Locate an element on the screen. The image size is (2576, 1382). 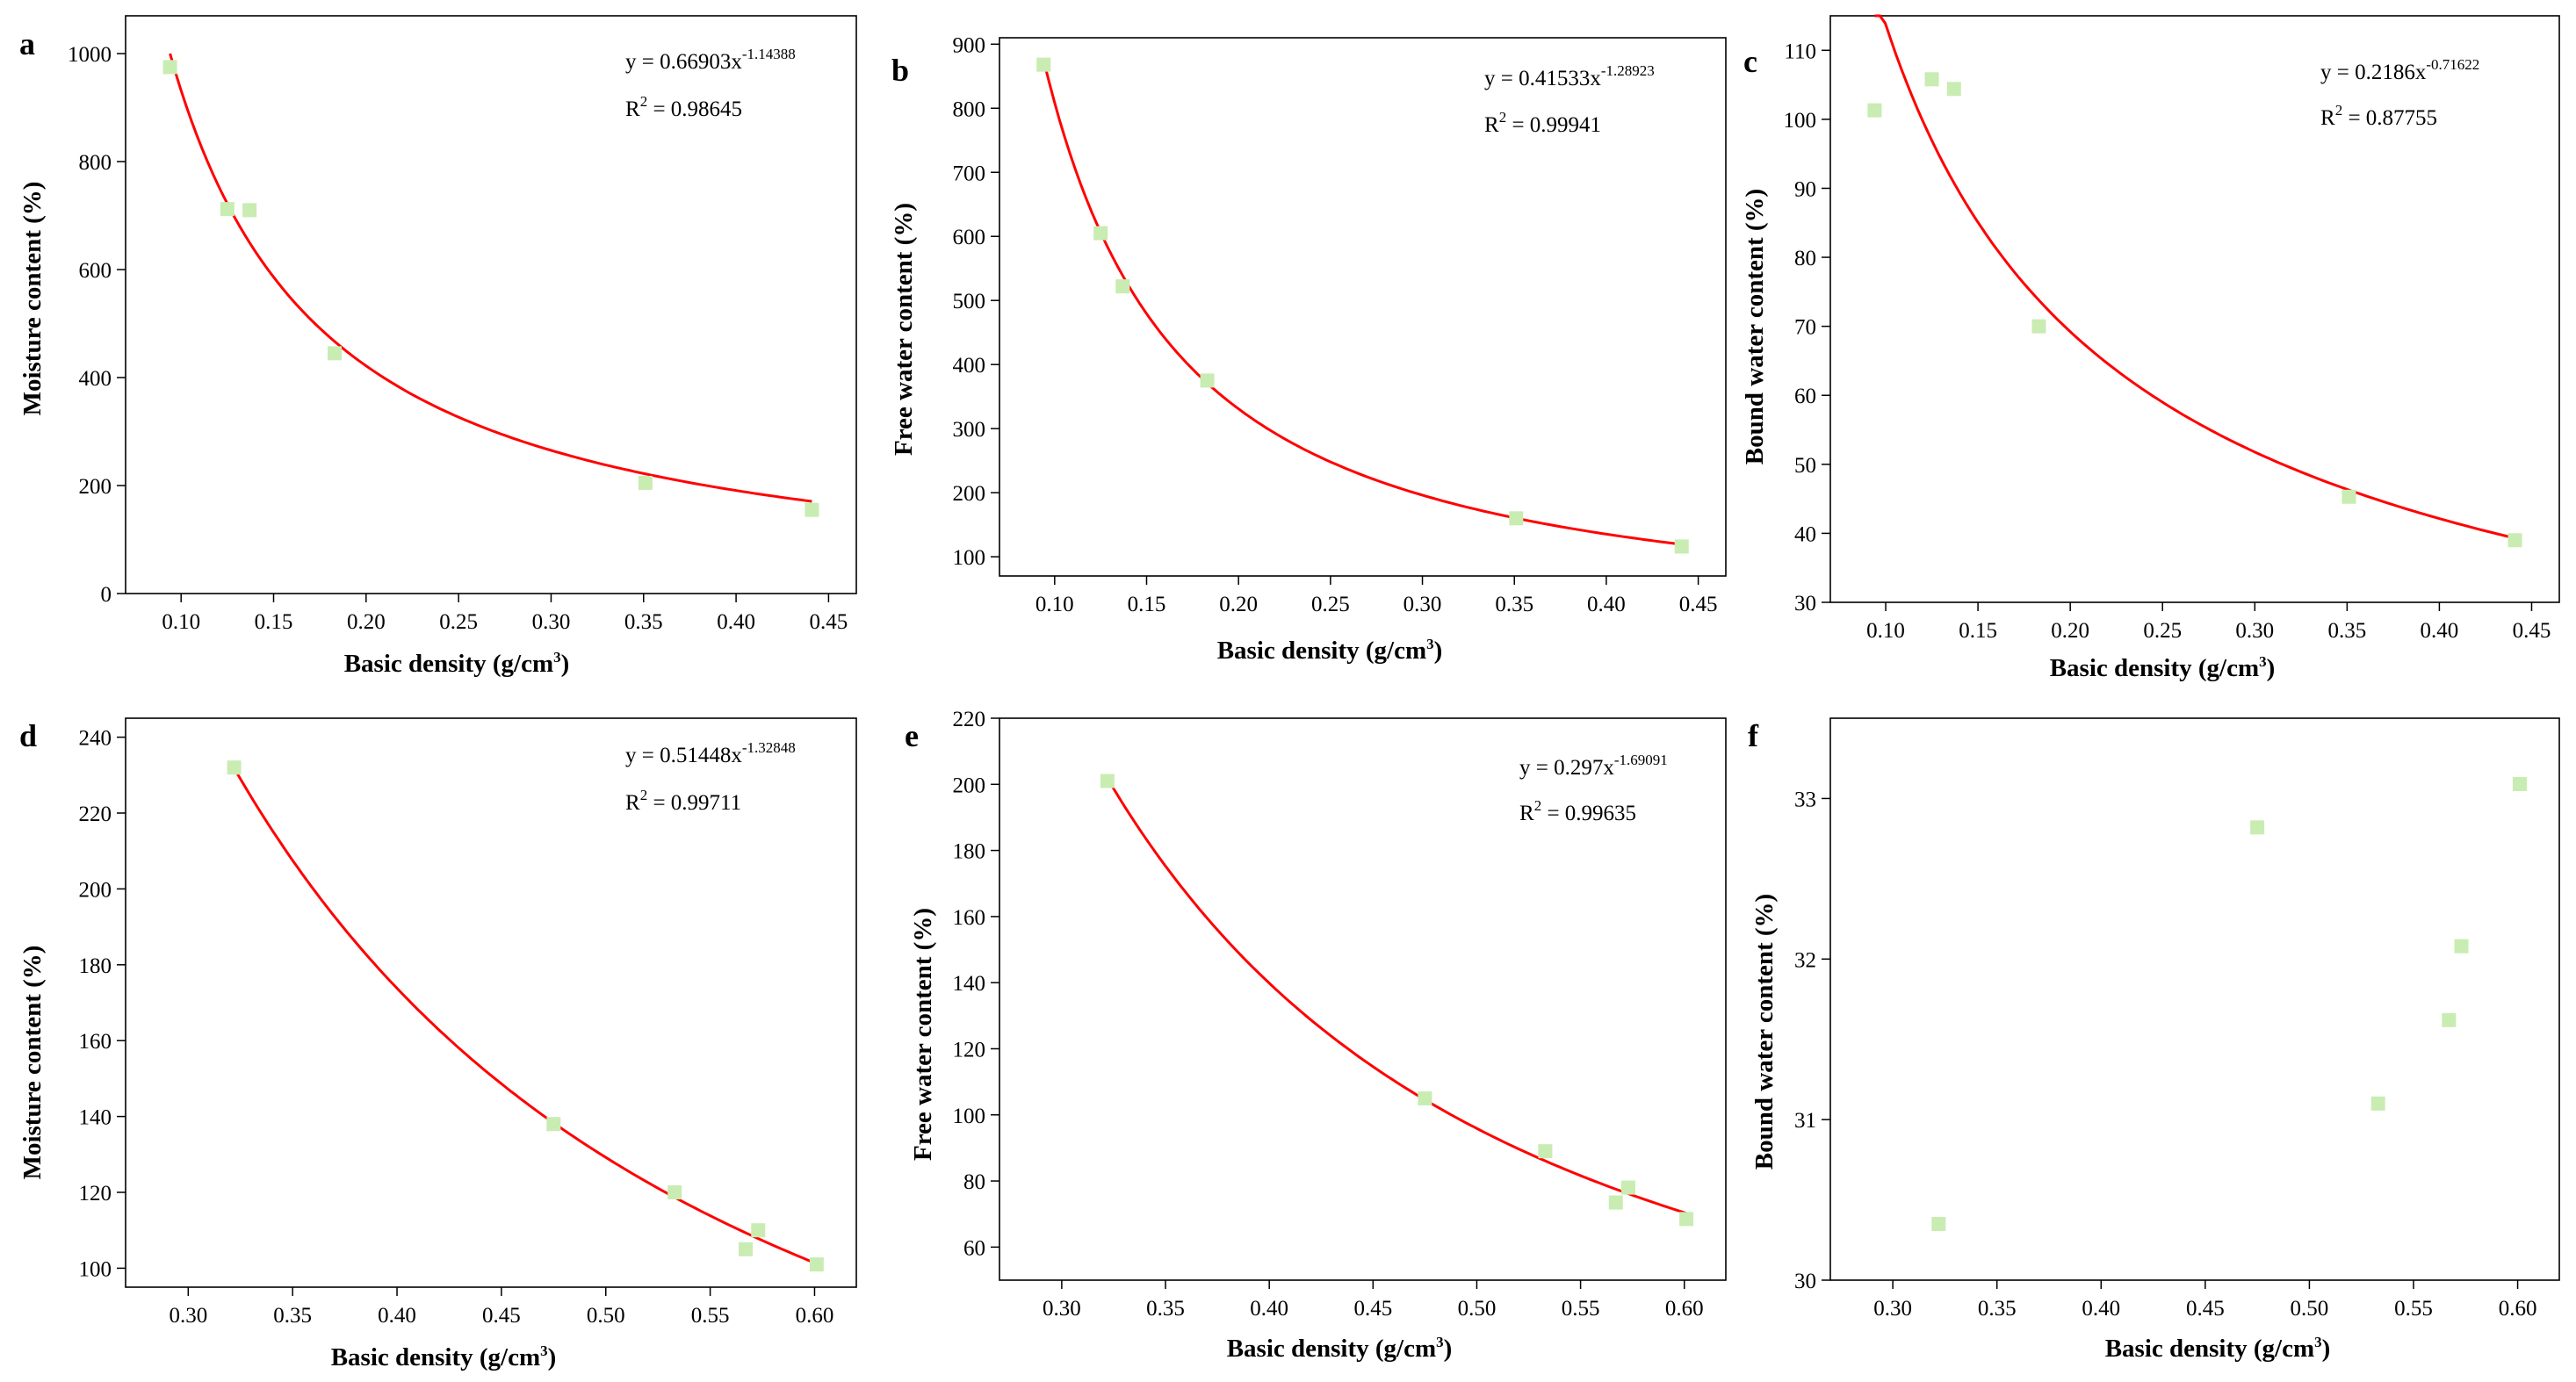
y-tick-label-d: 200 is located at coordinates (95, 890).